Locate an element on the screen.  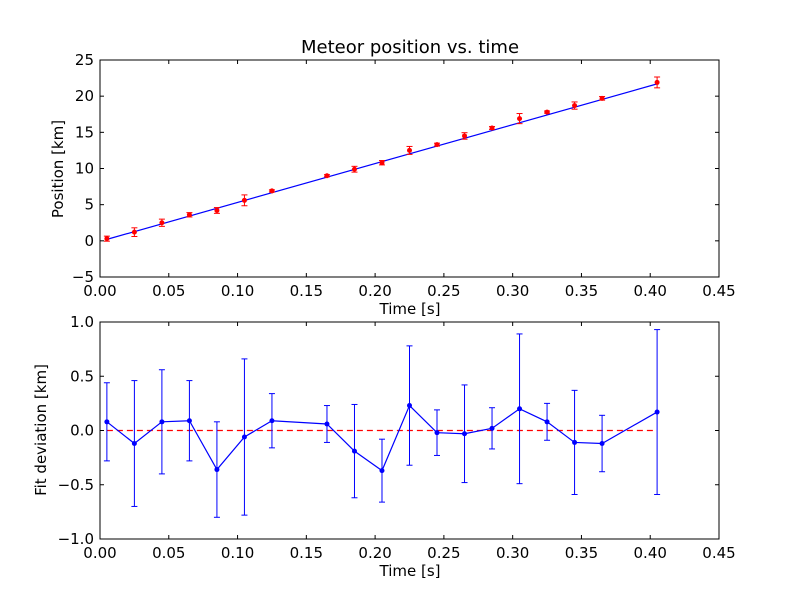
y-tick-label: −0.5 is located at coordinates (76, 485).